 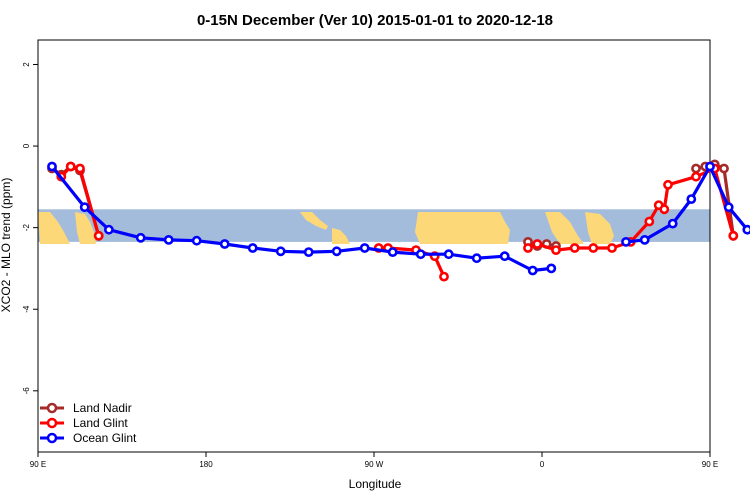 I want to click on x-tick-label: 0, so click(x=542, y=464).